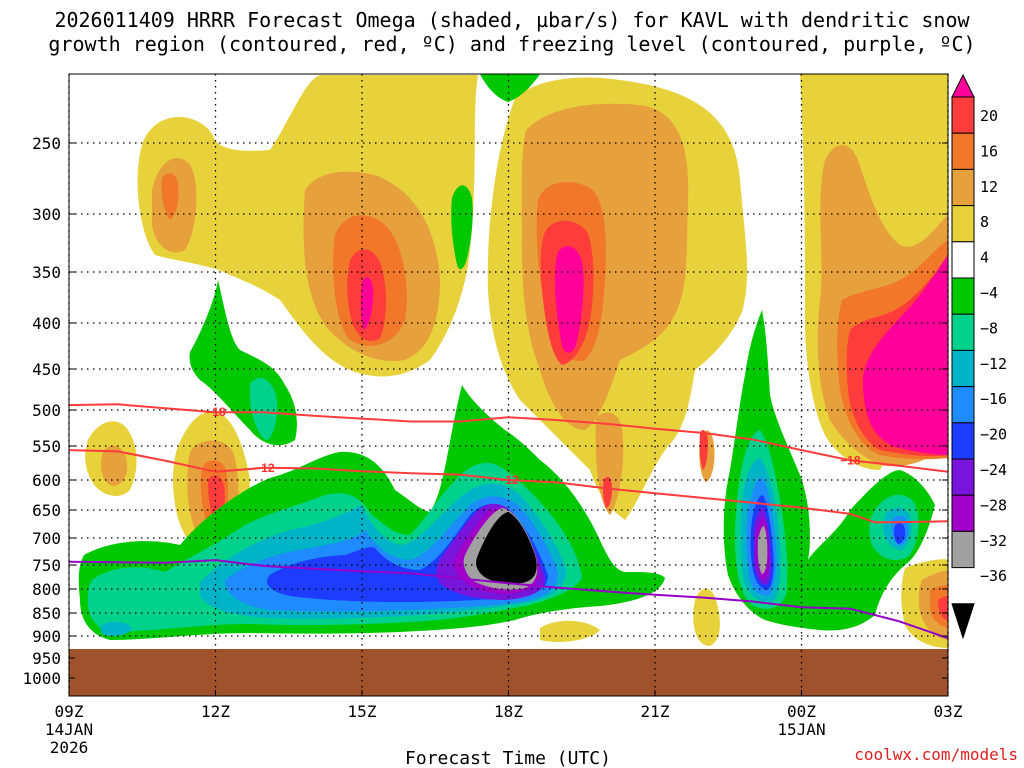 Image resolution: width=1024 pixels, height=768 pixels. What do you see at coordinates (46, 410) in the screenshot?
I see `y-tick-label: 500` at bounding box center [46, 410].